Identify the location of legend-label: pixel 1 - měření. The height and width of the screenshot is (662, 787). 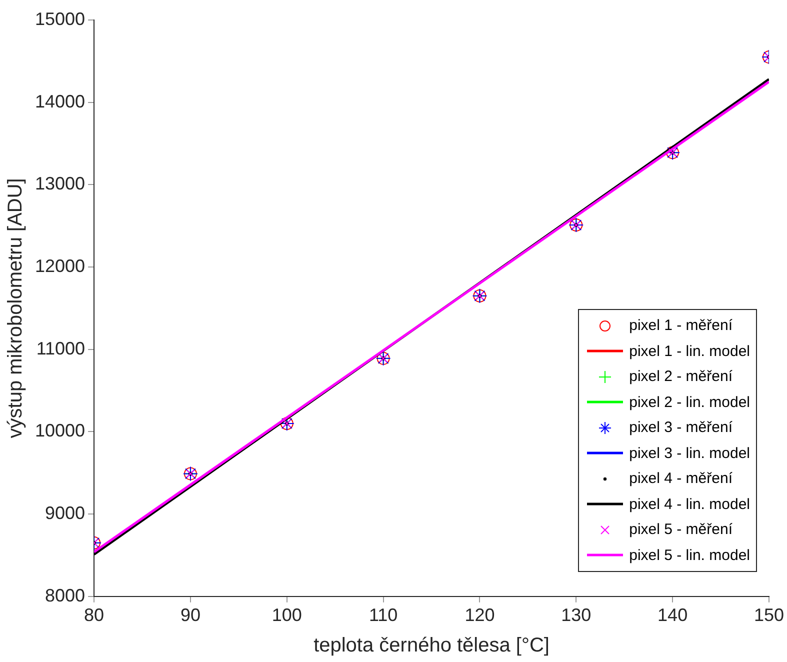
(680, 325).